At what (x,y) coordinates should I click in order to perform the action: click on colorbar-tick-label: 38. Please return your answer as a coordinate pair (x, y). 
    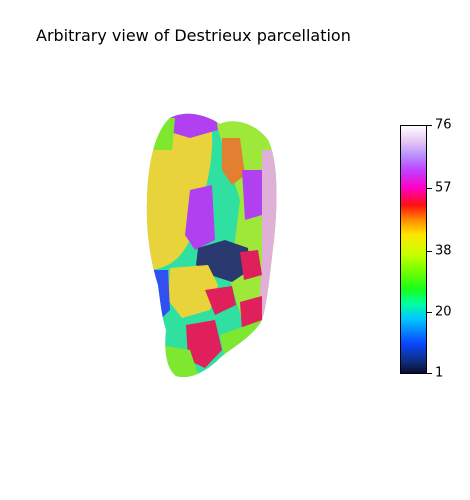
    Looking at the image, I should click on (443, 251).